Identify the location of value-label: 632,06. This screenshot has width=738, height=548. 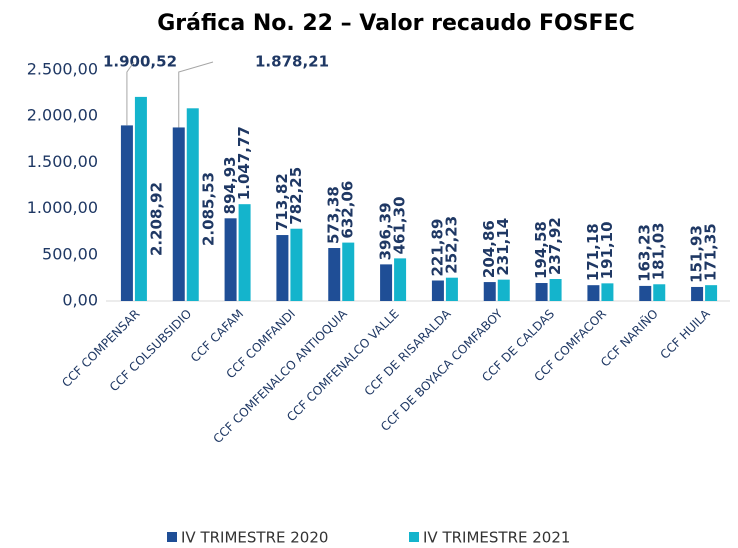
(348, 210).